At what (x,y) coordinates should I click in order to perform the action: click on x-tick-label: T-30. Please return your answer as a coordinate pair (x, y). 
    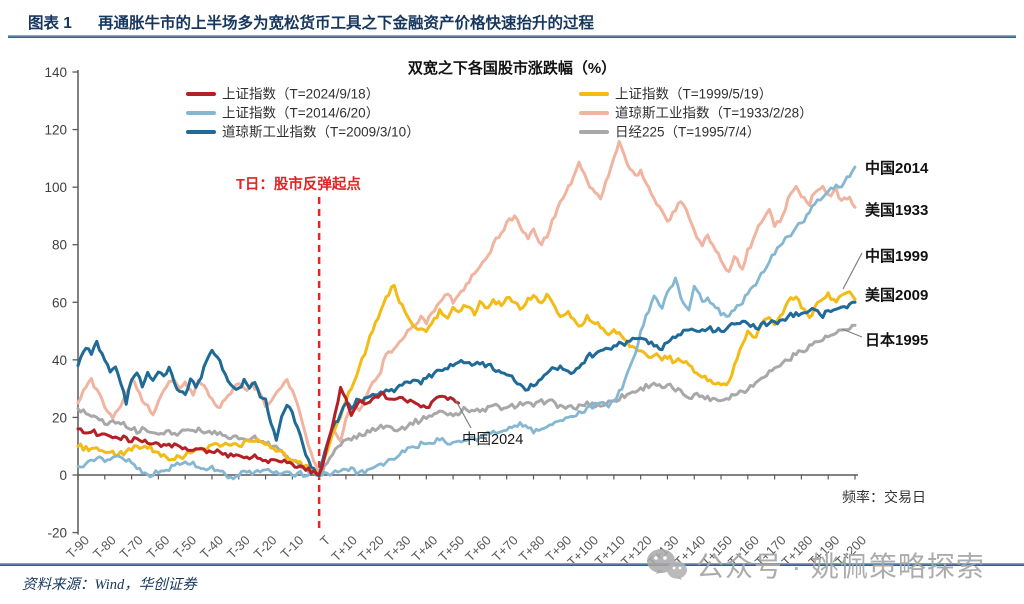
    Looking at the image, I should click on (238, 547).